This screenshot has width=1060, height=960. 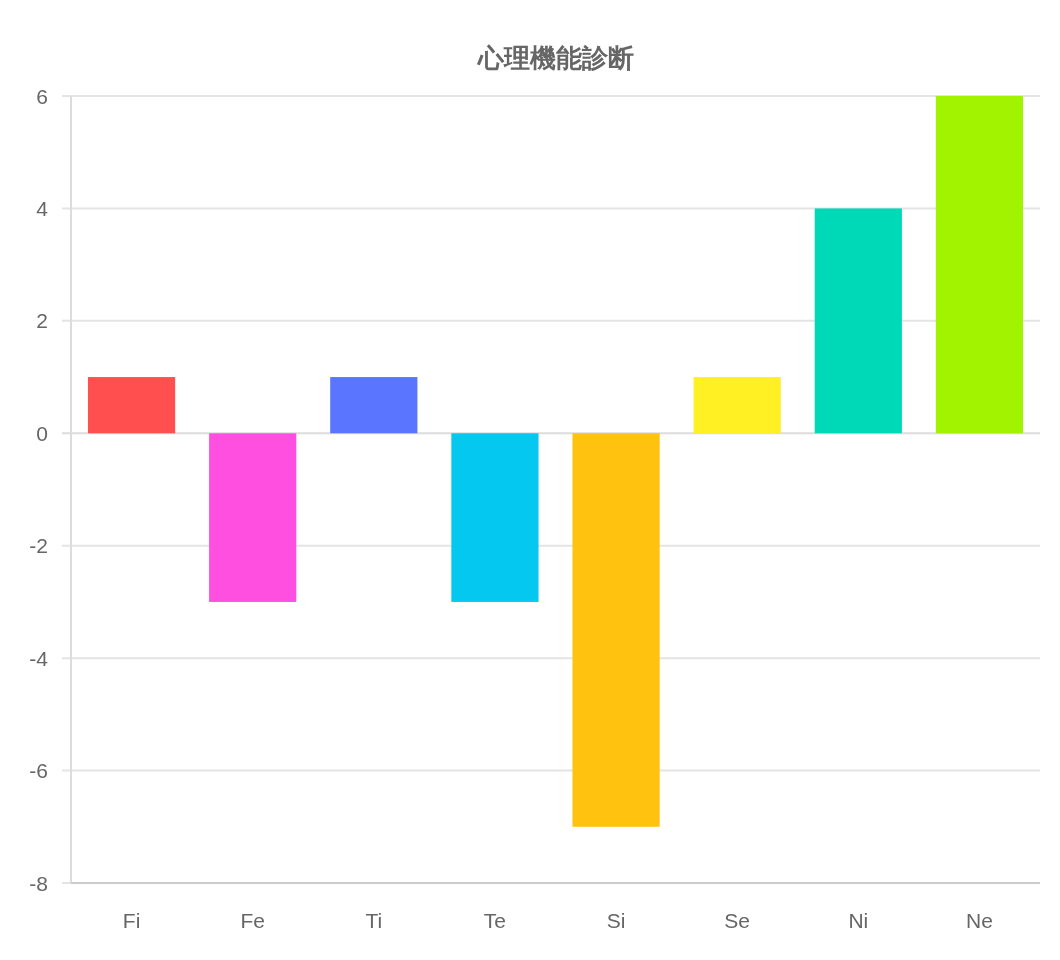 What do you see at coordinates (616, 920) in the screenshot?
I see `x-tick-label: Si` at bounding box center [616, 920].